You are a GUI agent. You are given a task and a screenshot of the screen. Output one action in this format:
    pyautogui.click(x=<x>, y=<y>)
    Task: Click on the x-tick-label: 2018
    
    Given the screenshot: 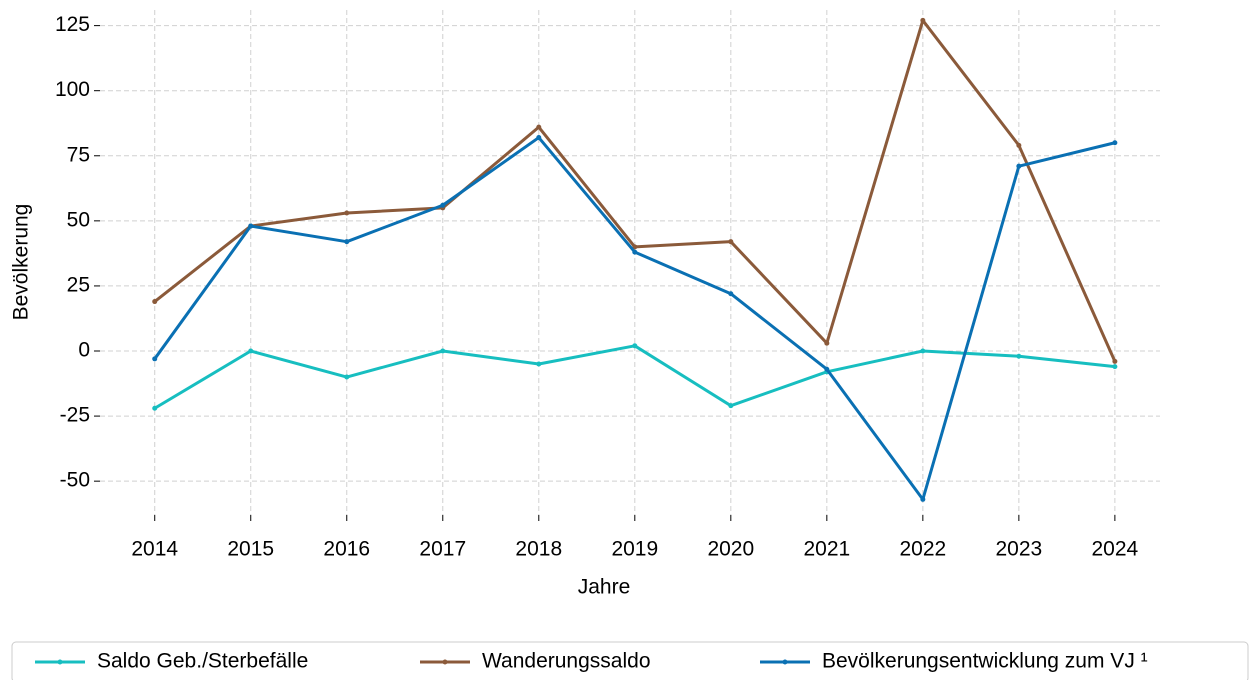 What is the action you would take?
    pyautogui.click(x=538, y=549)
    